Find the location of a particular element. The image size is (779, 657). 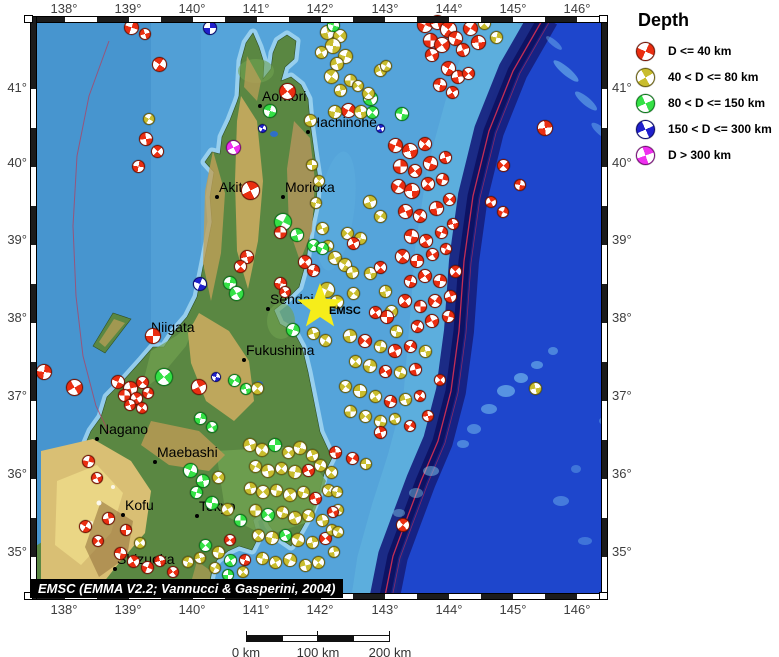

west-boundary-line is located at coordinates (91, 237).